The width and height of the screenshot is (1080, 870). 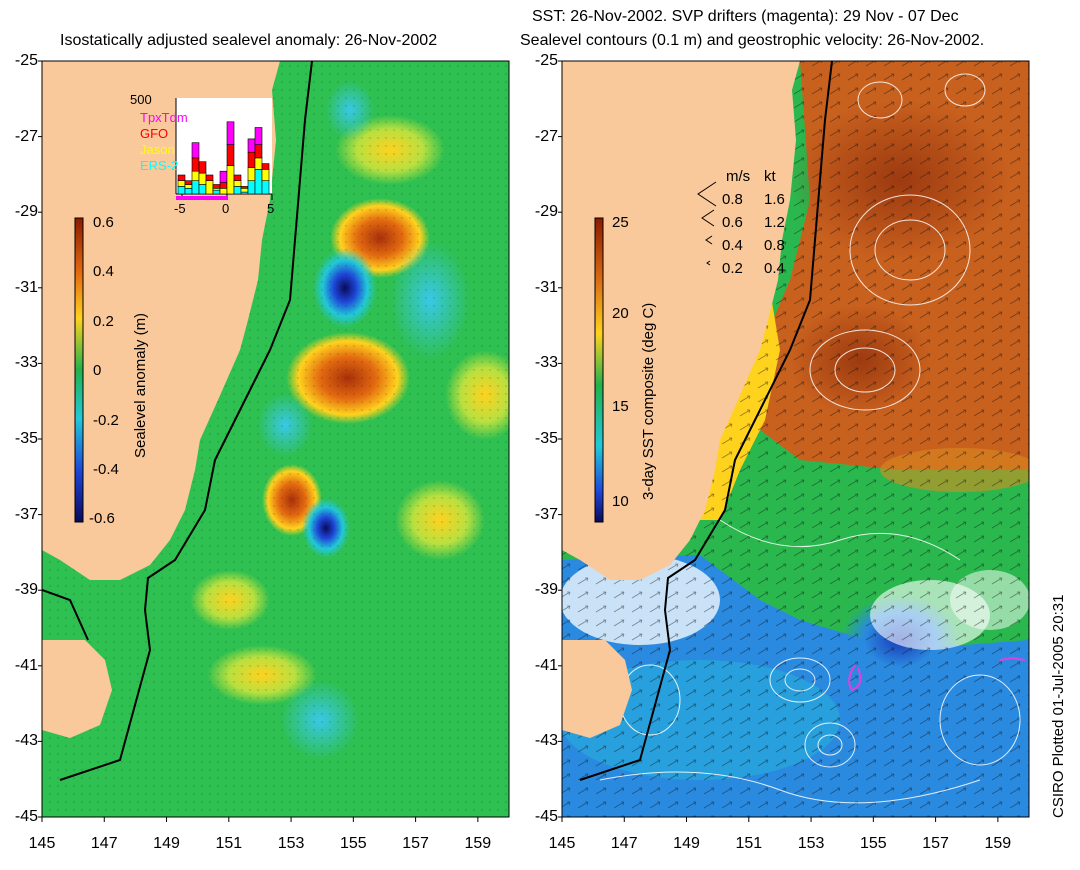 What do you see at coordinates (732, 222) in the screenshot?
I see `velocity-ms: 0.6` at bounding box center [732, 222].